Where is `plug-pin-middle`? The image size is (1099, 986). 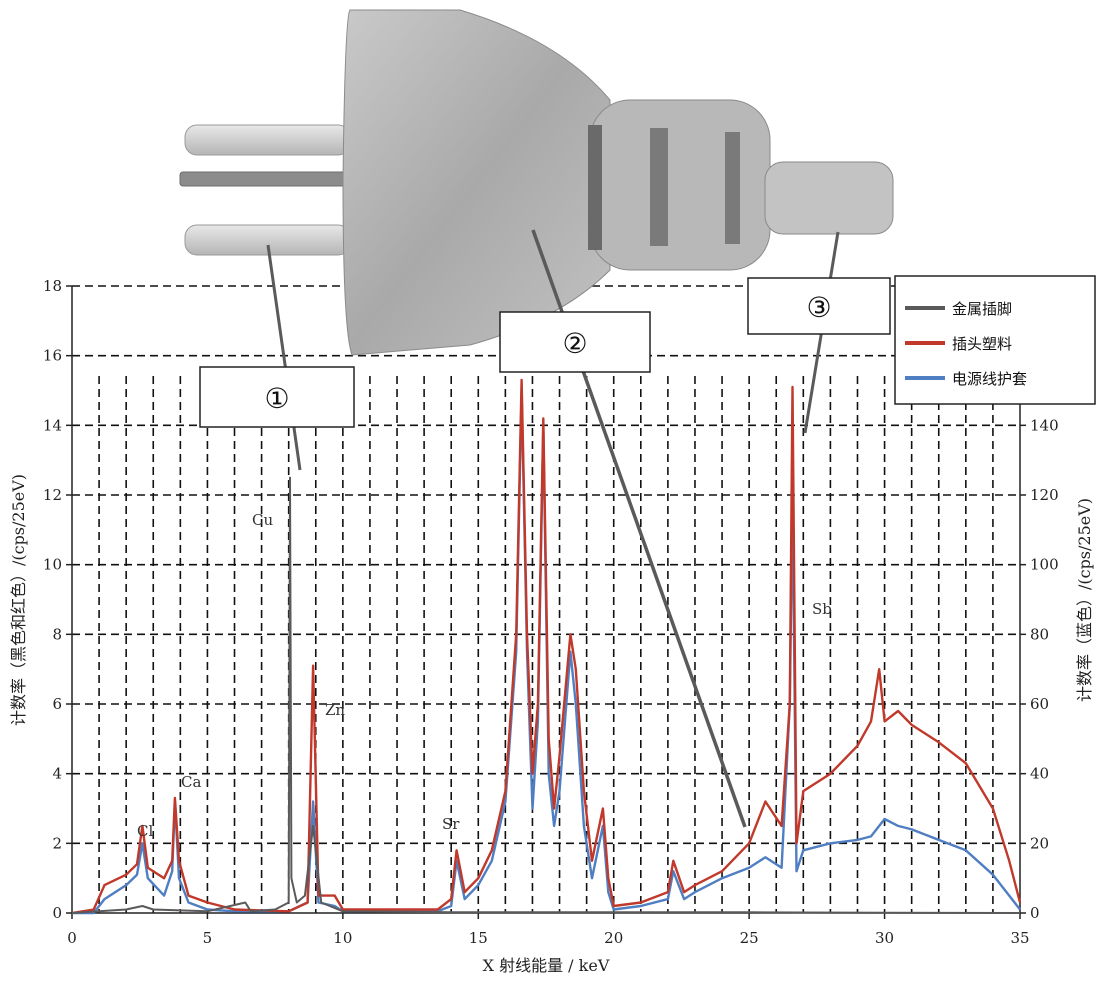 plug-pin-middle is located at coordinates (267, 179).